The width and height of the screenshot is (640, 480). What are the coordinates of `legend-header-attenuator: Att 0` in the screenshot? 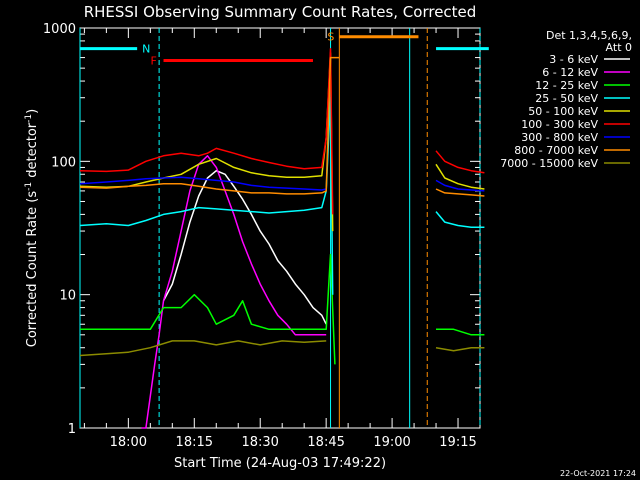 It's located at (619, 47).